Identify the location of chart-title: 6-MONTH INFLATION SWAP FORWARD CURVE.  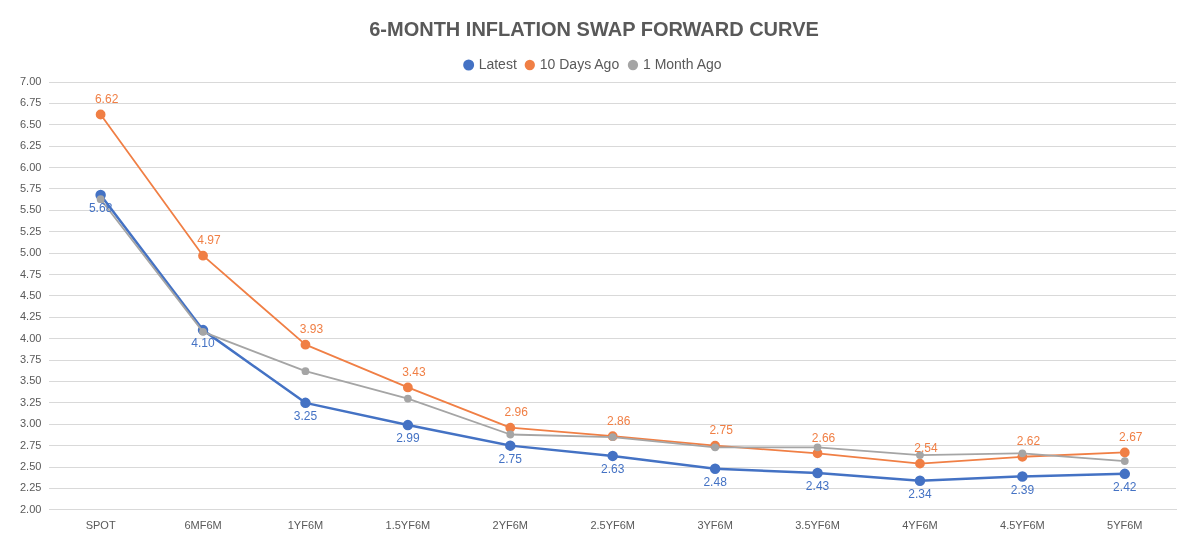
(594, 28).